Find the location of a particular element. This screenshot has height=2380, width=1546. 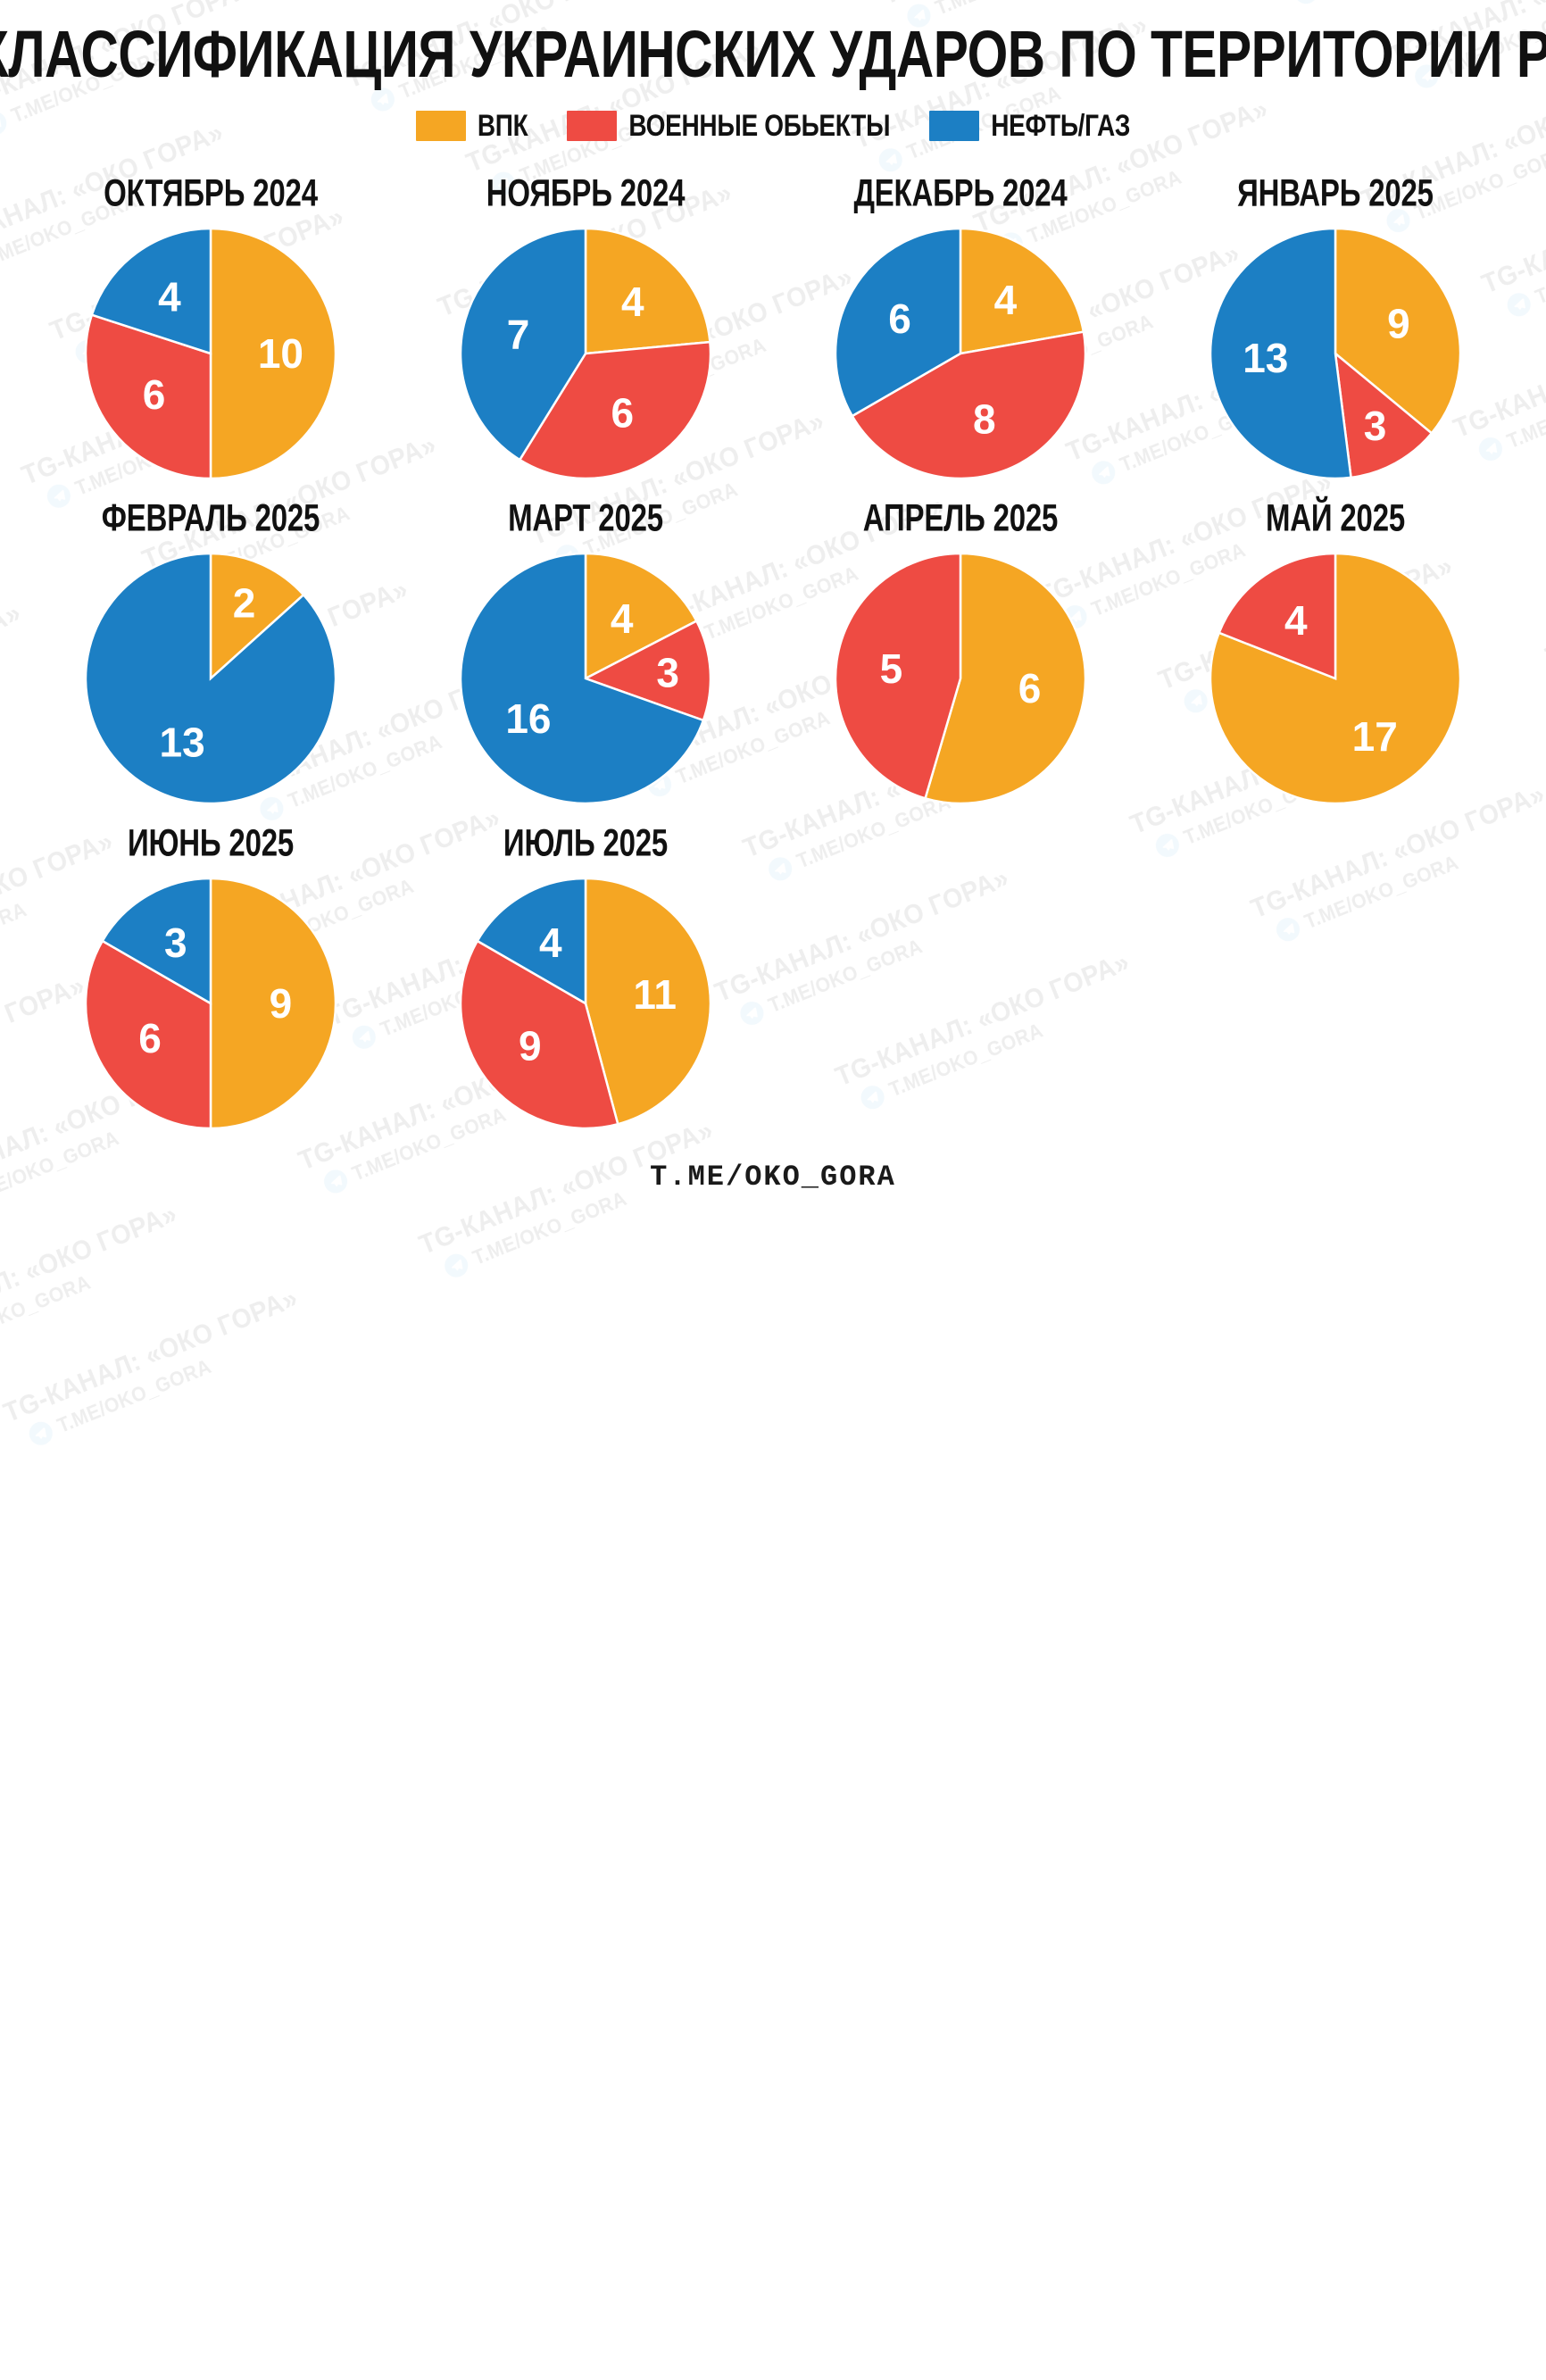

pie-chart: 4 8 6 is located at coordinates (961, 353).